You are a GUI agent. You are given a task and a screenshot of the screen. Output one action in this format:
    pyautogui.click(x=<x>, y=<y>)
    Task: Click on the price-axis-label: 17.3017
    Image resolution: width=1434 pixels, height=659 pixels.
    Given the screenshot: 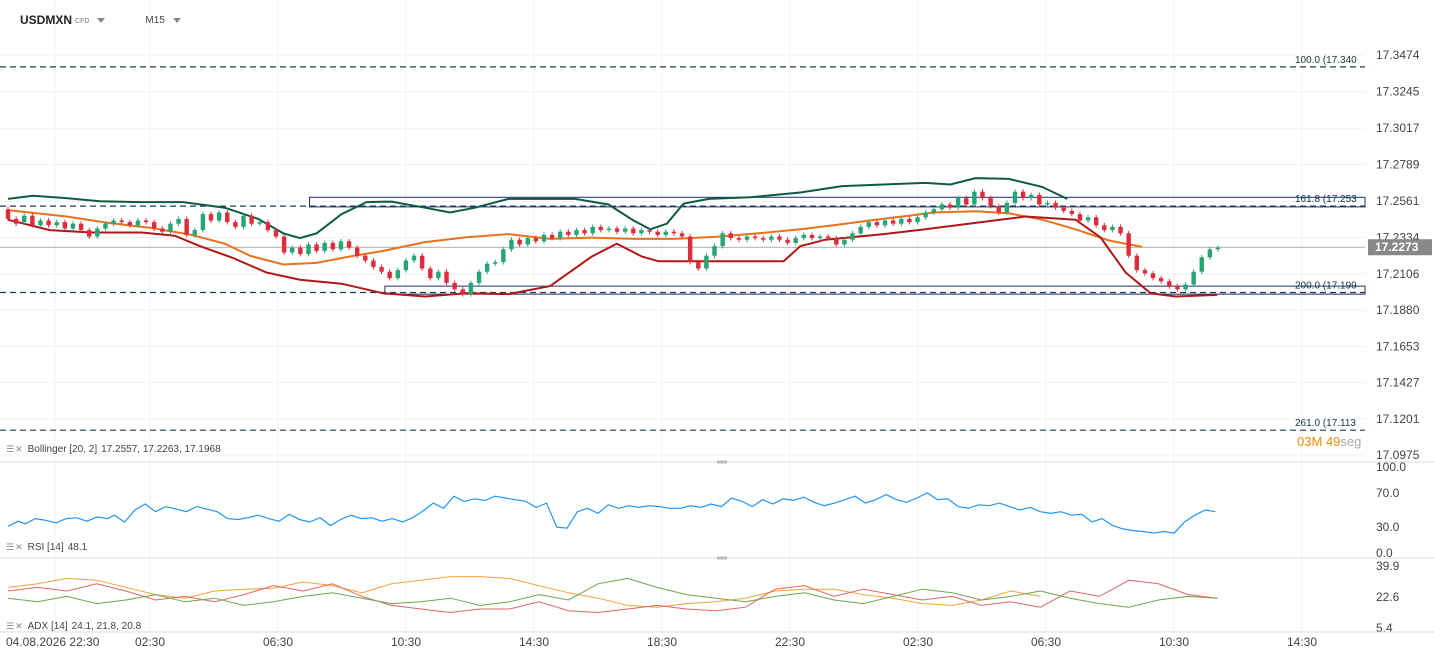 What is the action you would take?
    pyautogui.click(x=1398, y=128)
    